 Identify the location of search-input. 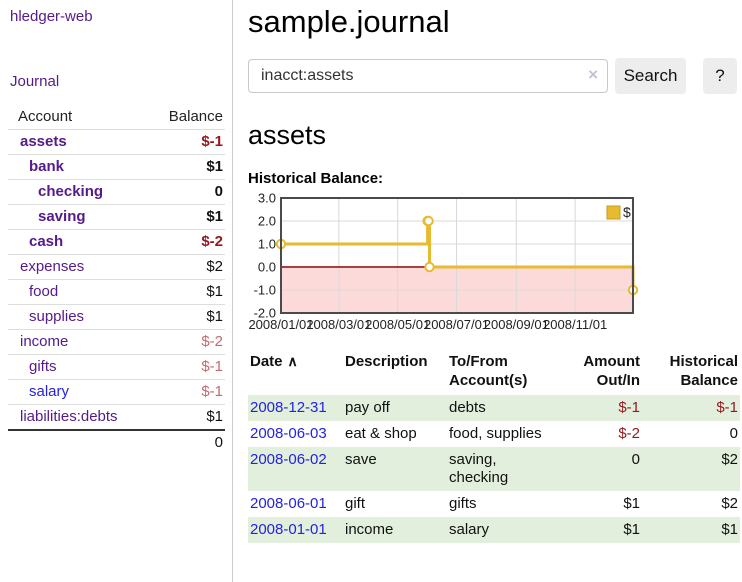
(428, 76).